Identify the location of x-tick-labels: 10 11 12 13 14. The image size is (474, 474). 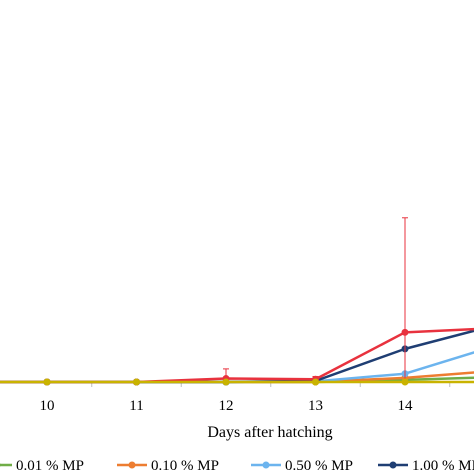
(227, 406).